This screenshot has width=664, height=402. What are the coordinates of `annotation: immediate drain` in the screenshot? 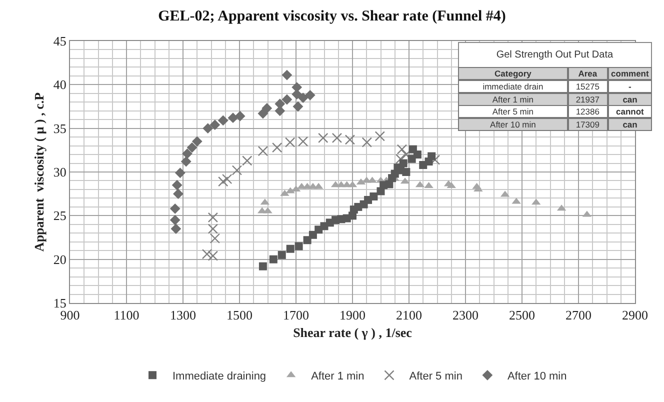 It's located at (513, 87).